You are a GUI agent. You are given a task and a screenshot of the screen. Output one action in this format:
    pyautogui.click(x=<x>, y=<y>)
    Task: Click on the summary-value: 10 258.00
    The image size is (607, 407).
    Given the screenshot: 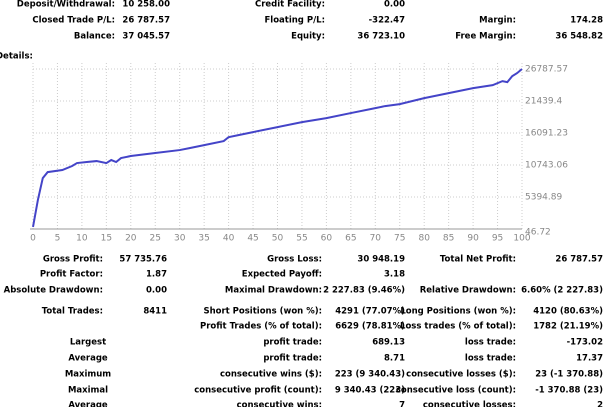 What is the action you would take?
    pyautogui.click(x=146, y=5)
    